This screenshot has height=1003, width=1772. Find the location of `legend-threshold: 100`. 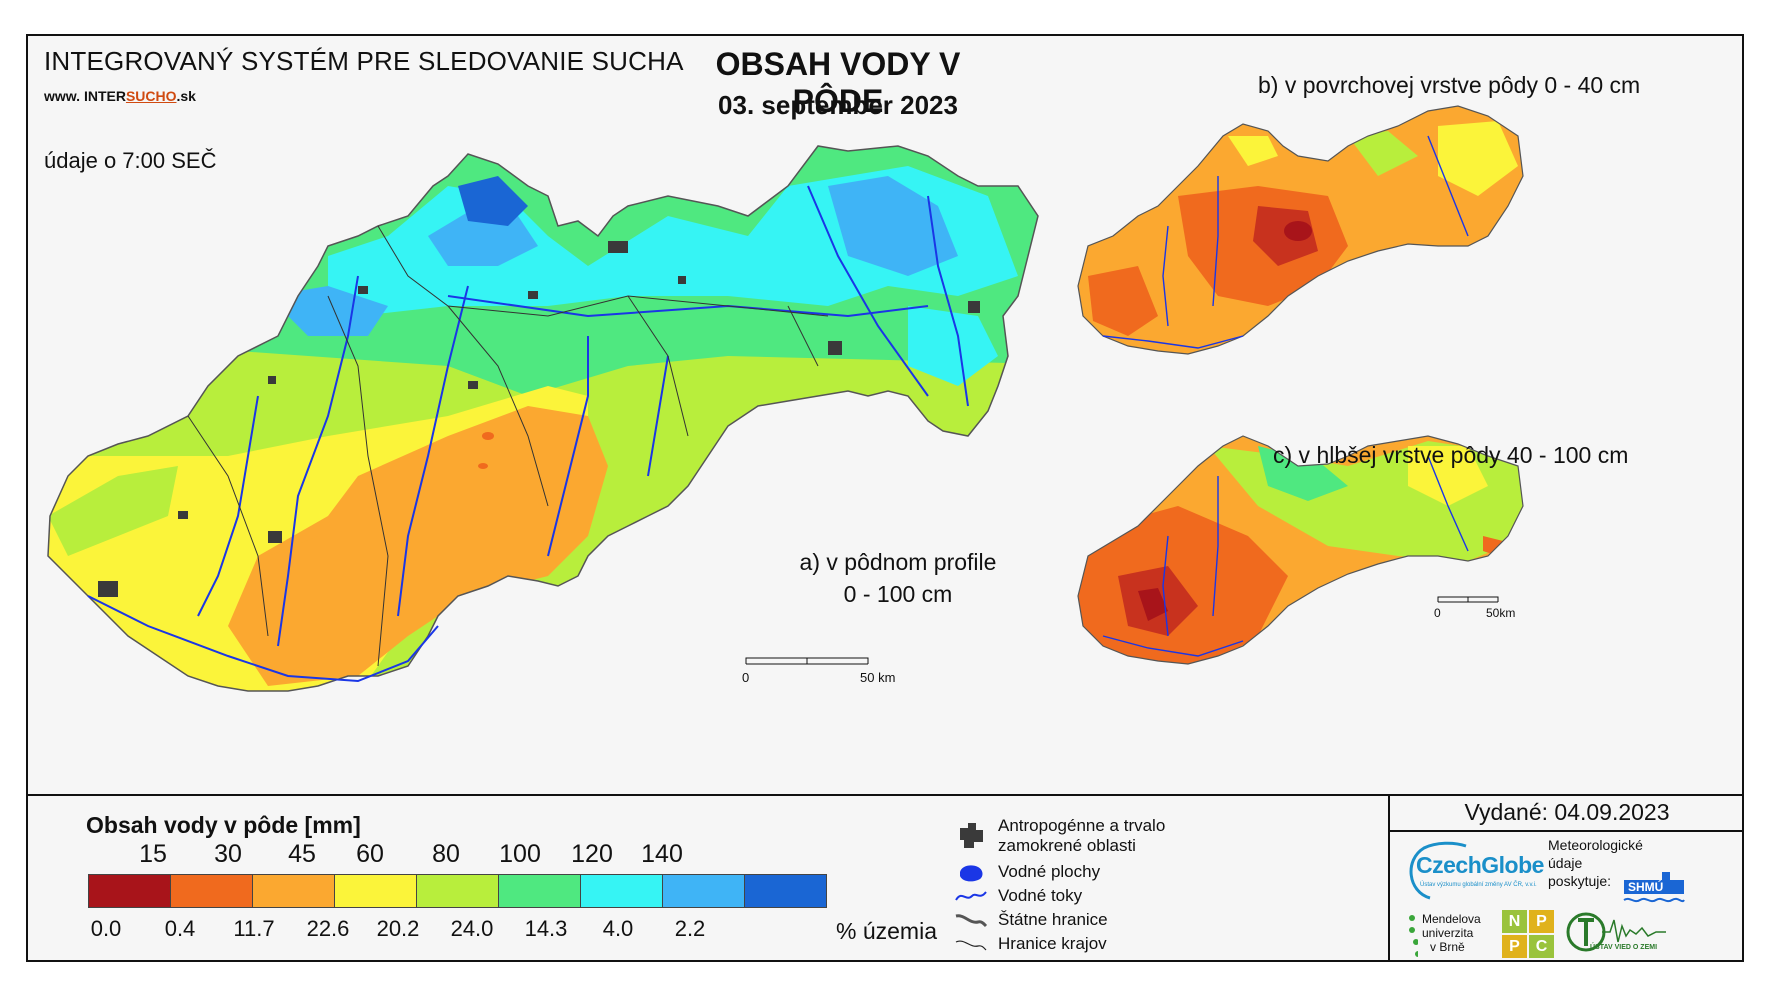

legend-threshold: 100 is located at coordinates (520, 854).